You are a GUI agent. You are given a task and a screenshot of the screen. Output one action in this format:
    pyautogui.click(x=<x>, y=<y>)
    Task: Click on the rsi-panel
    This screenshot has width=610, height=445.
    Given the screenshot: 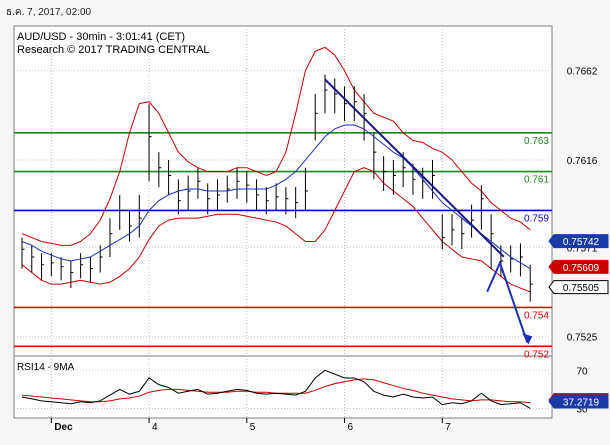 What is the action you would take?
    pyautogui.click(x=283, y=387)
    